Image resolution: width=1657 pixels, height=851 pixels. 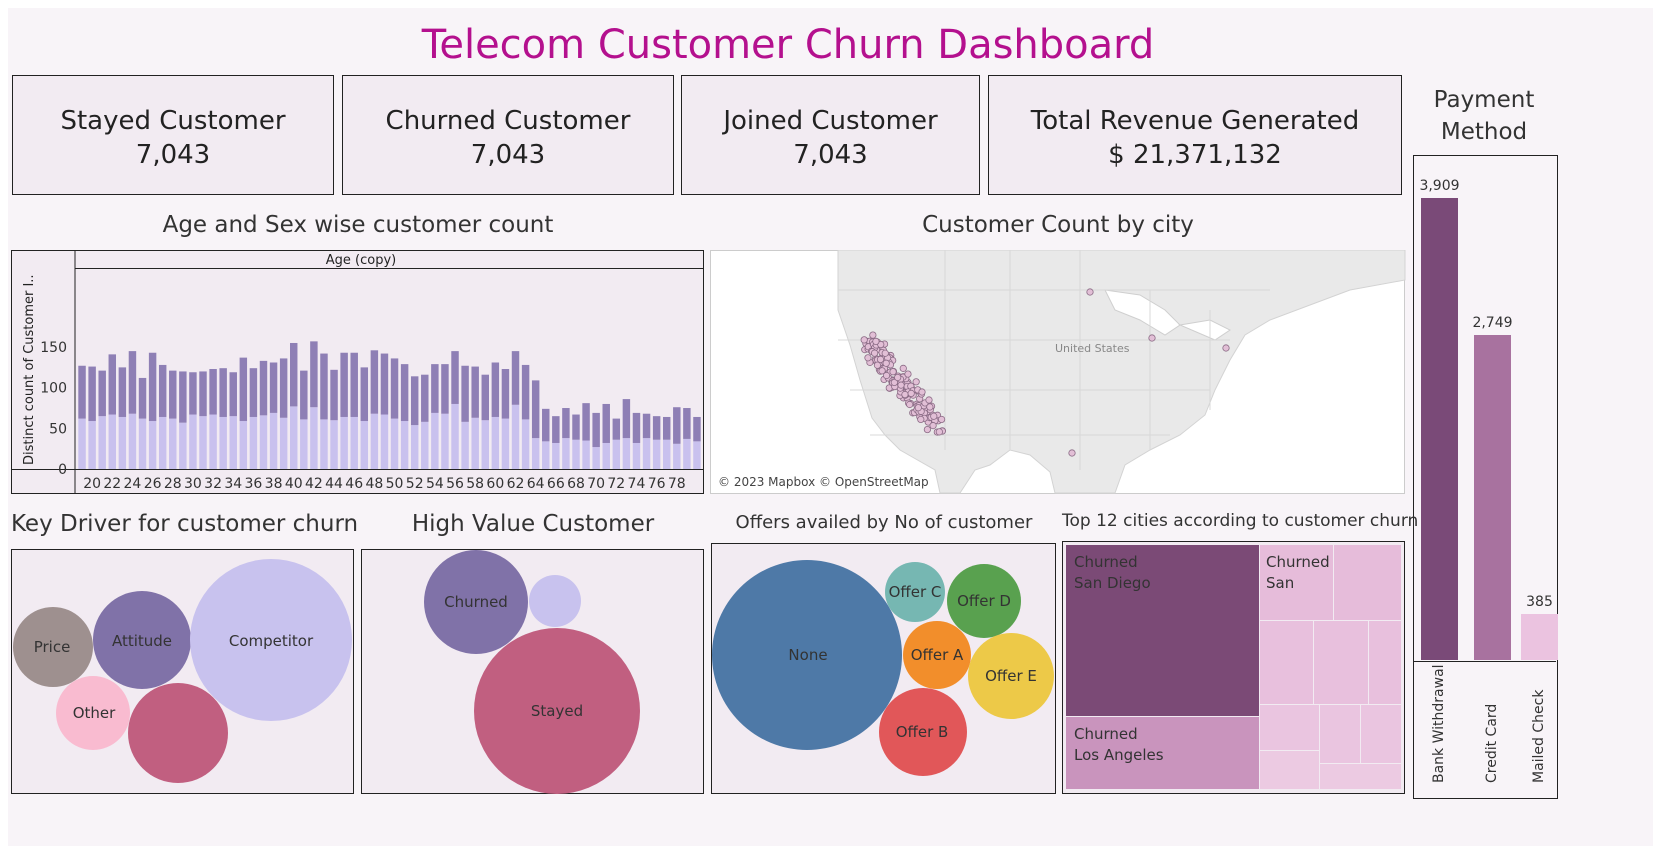 What do you see at coordinates (93, 713) in the screenshot?
I see `bubble-other` at bounding box center [93, 713].